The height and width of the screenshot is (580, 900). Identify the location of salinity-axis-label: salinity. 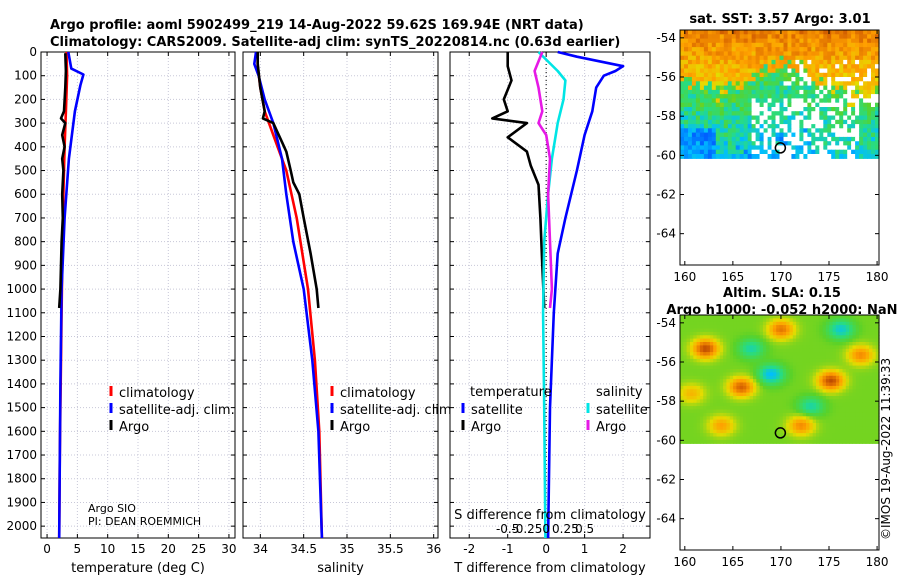
(340, 568).